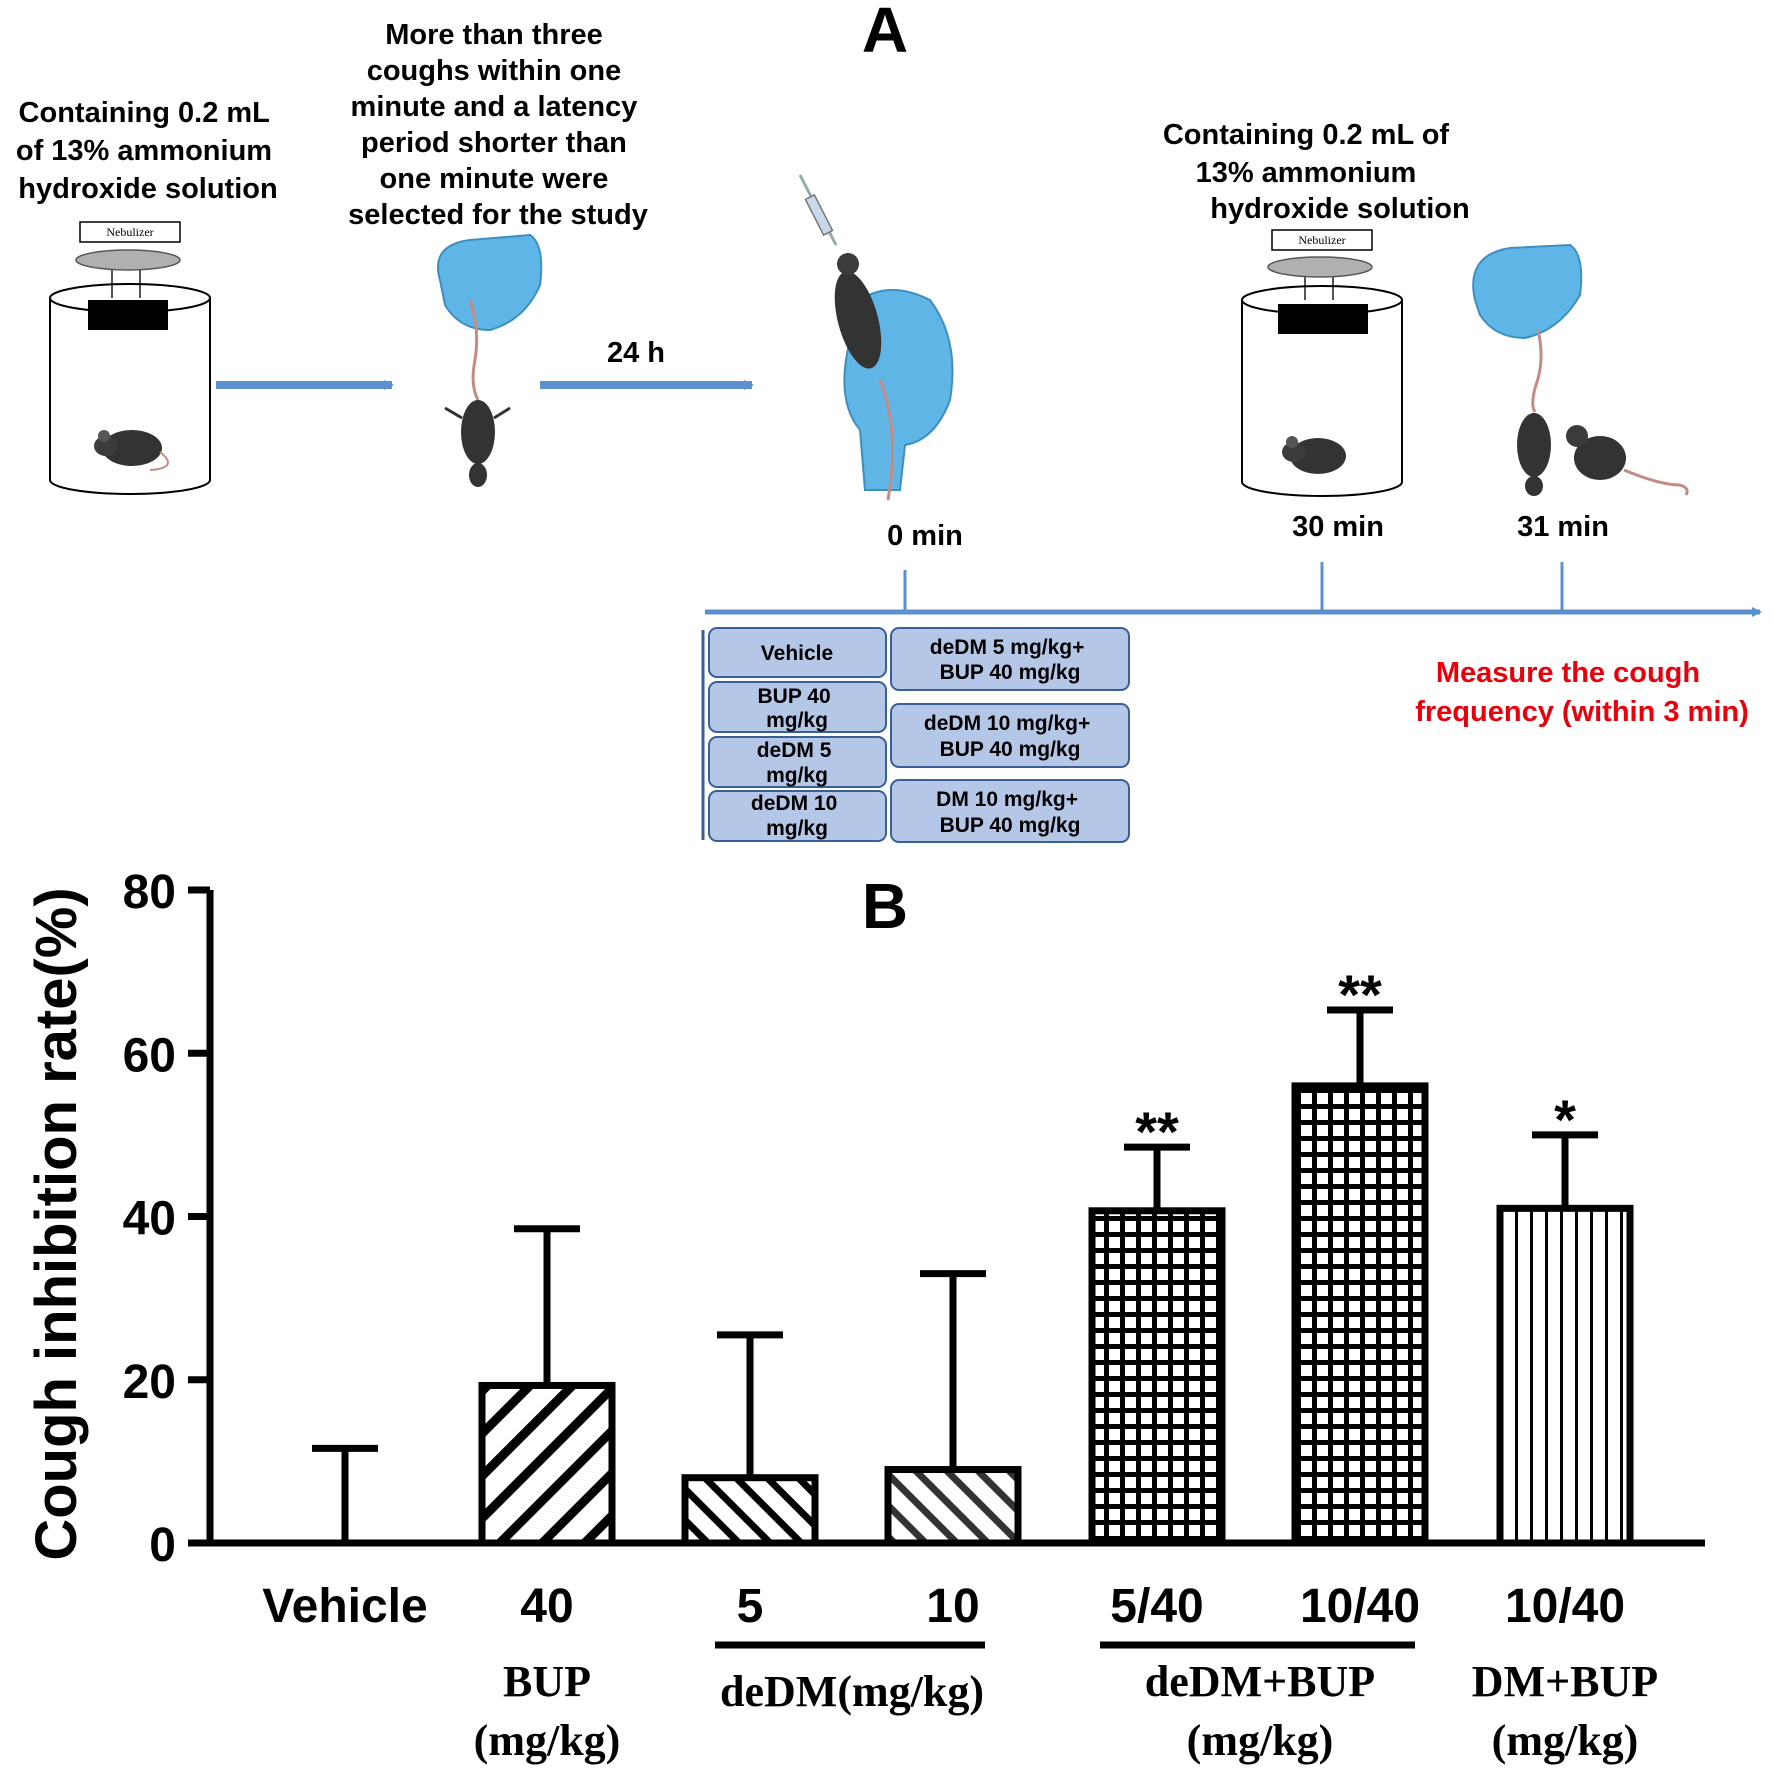  What do you see at coordinates (876, 337) in the screenshot?
I see `injection-hand-icon` at bounding box center [876, 337].